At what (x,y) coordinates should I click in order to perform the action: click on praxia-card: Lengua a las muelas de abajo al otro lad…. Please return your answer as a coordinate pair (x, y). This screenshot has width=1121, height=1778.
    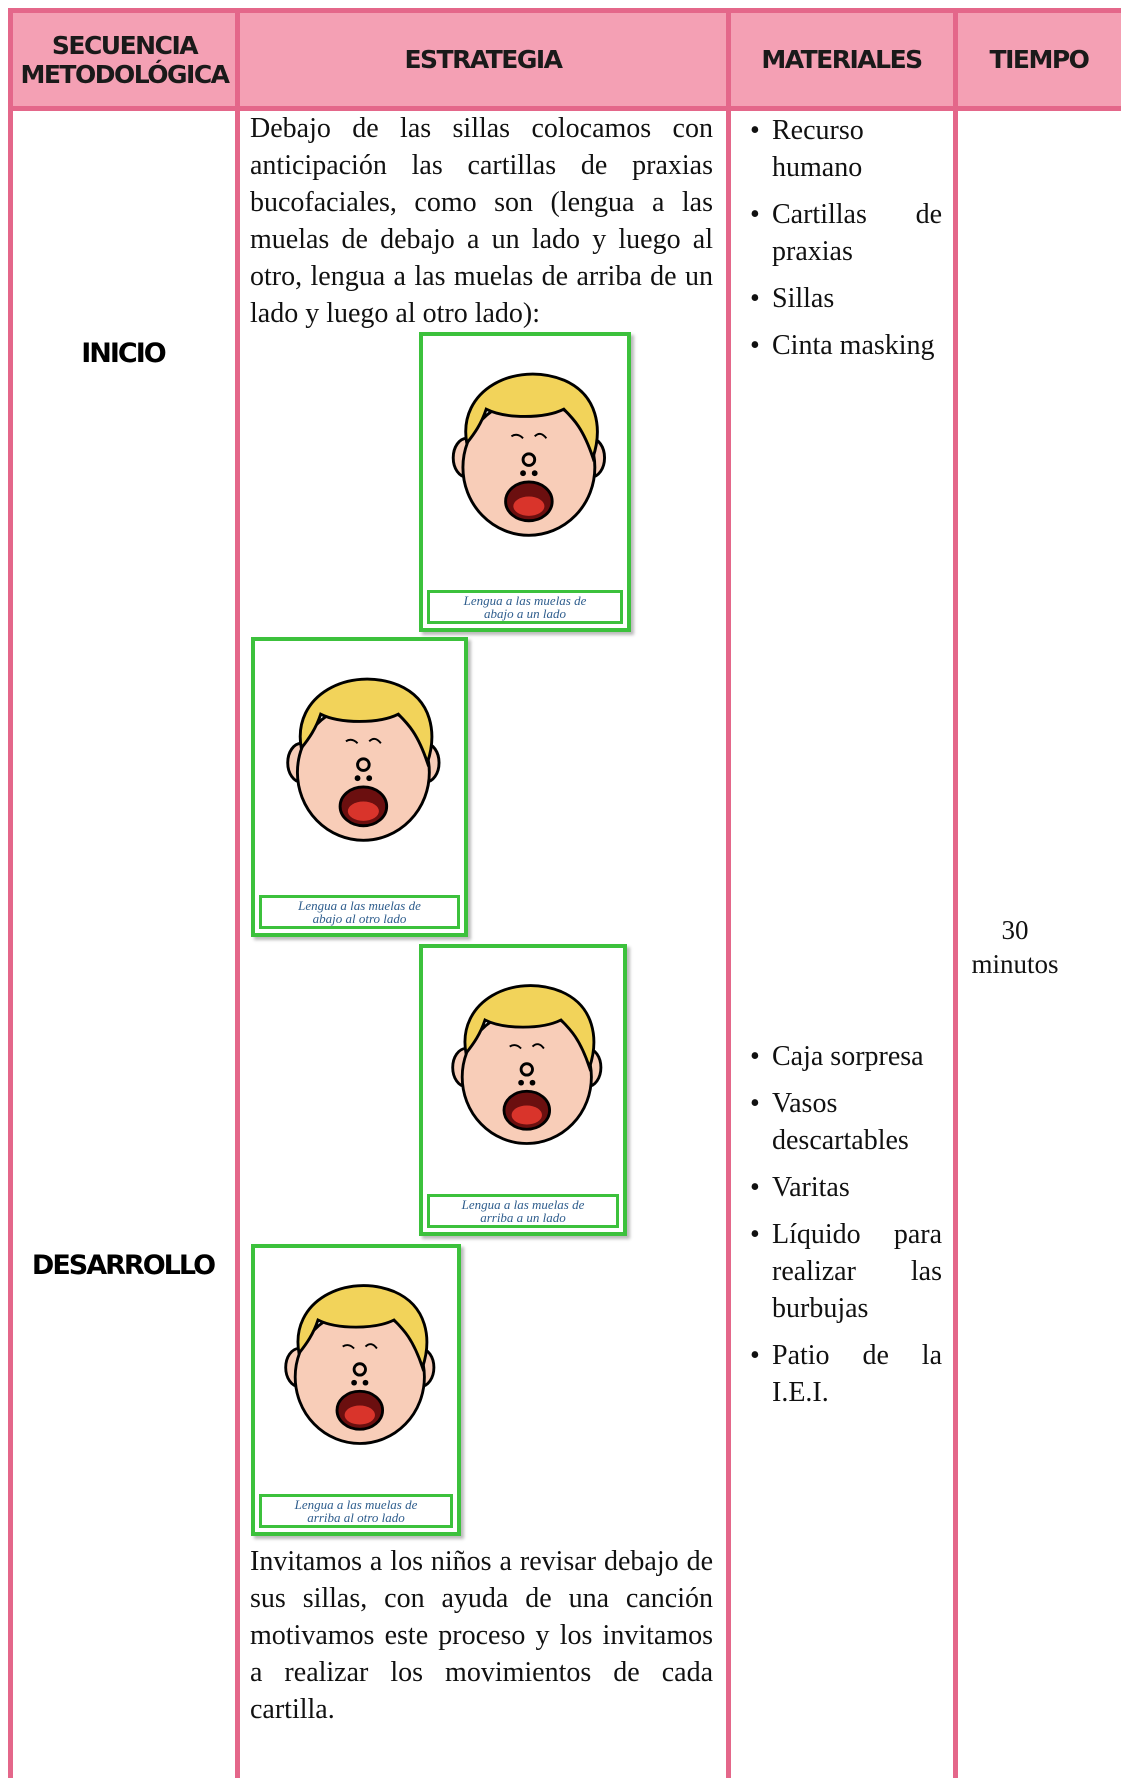
    Looking at the image, I should click on (359, 787).